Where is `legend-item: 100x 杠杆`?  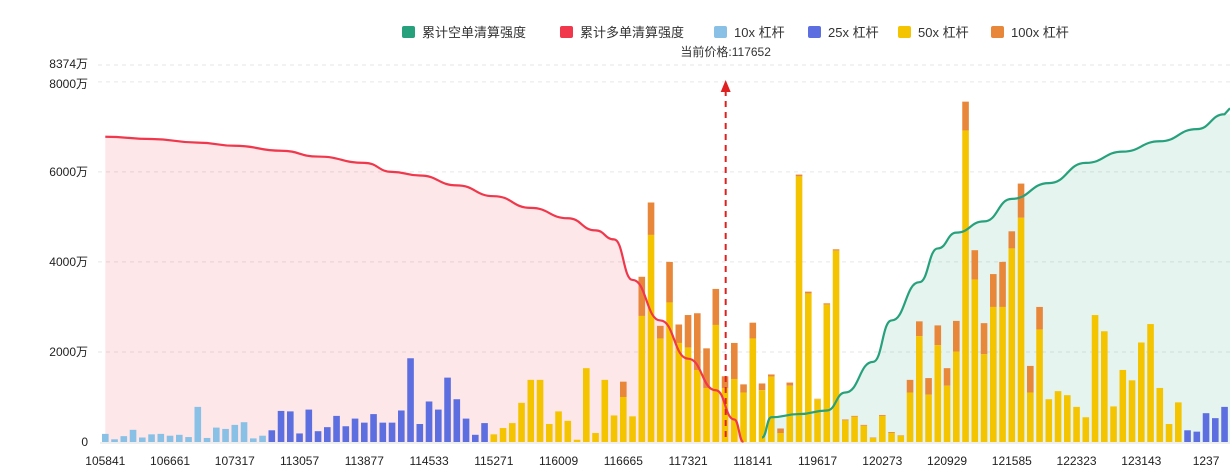 legend-item: 100x 杠杆 is located at coordinates (1030, 32).